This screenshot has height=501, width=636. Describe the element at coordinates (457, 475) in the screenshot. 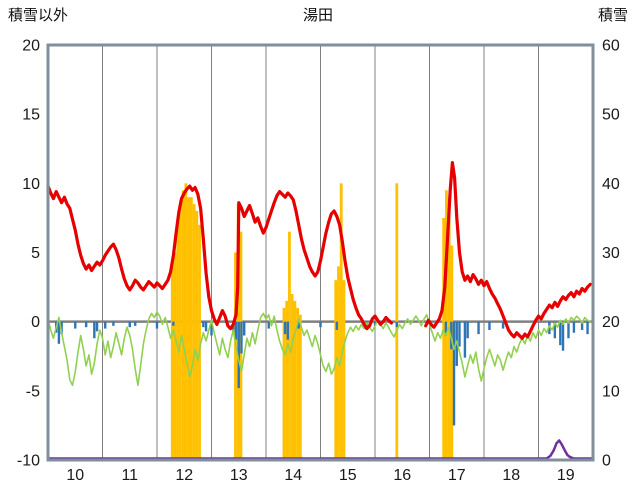

I see `x-axis-tick-label: 17` at that location.